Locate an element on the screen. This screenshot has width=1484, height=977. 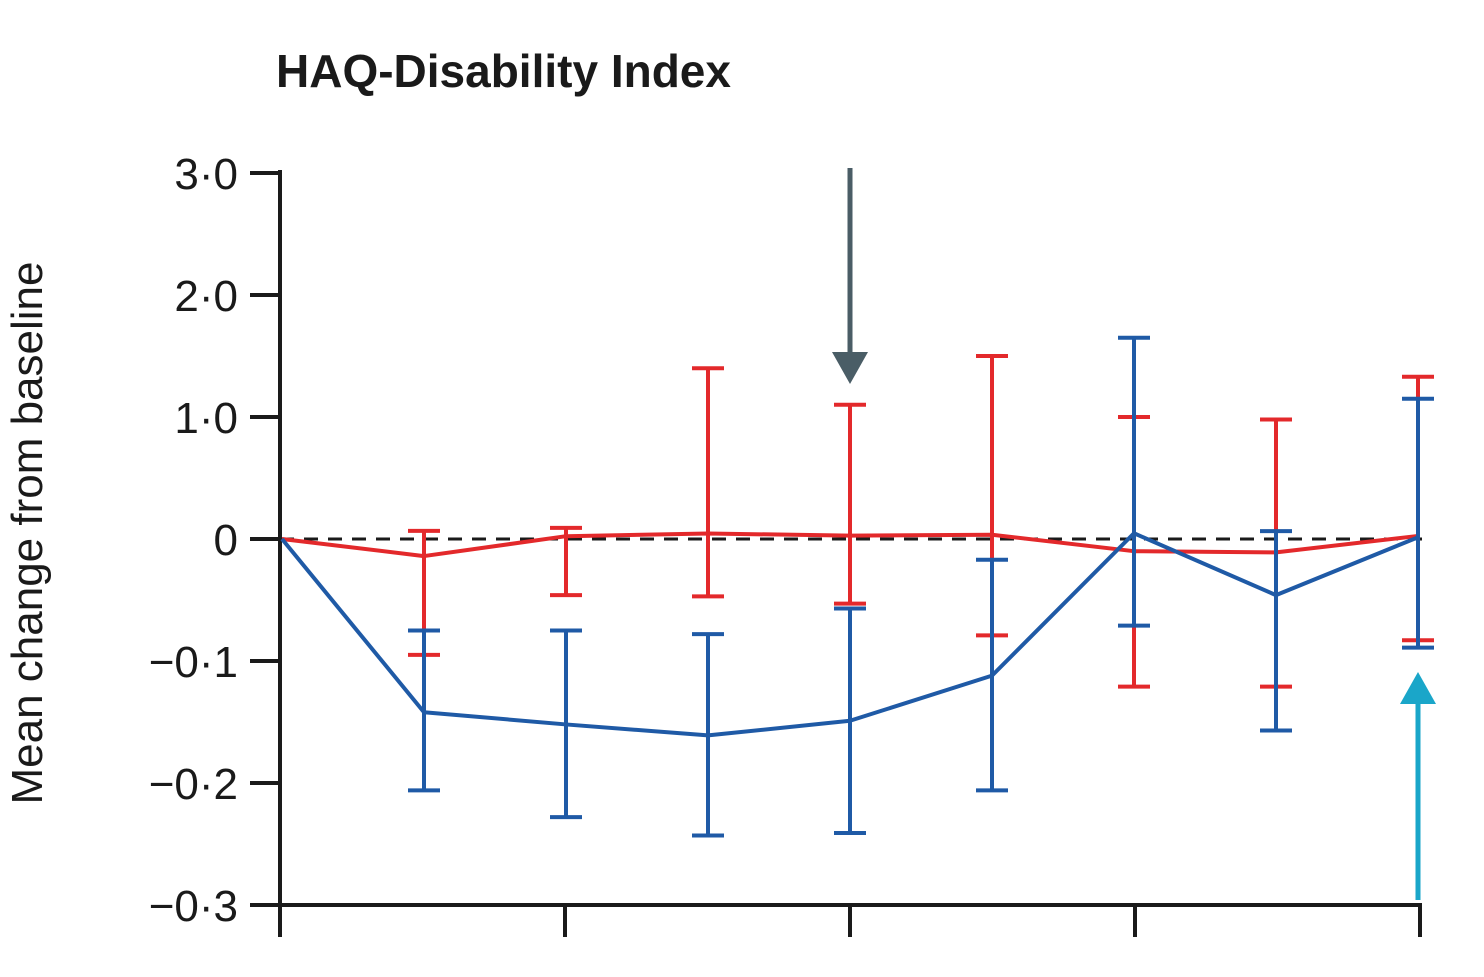
y-tick-label: 2·0 is located at coordinates (206, 296).